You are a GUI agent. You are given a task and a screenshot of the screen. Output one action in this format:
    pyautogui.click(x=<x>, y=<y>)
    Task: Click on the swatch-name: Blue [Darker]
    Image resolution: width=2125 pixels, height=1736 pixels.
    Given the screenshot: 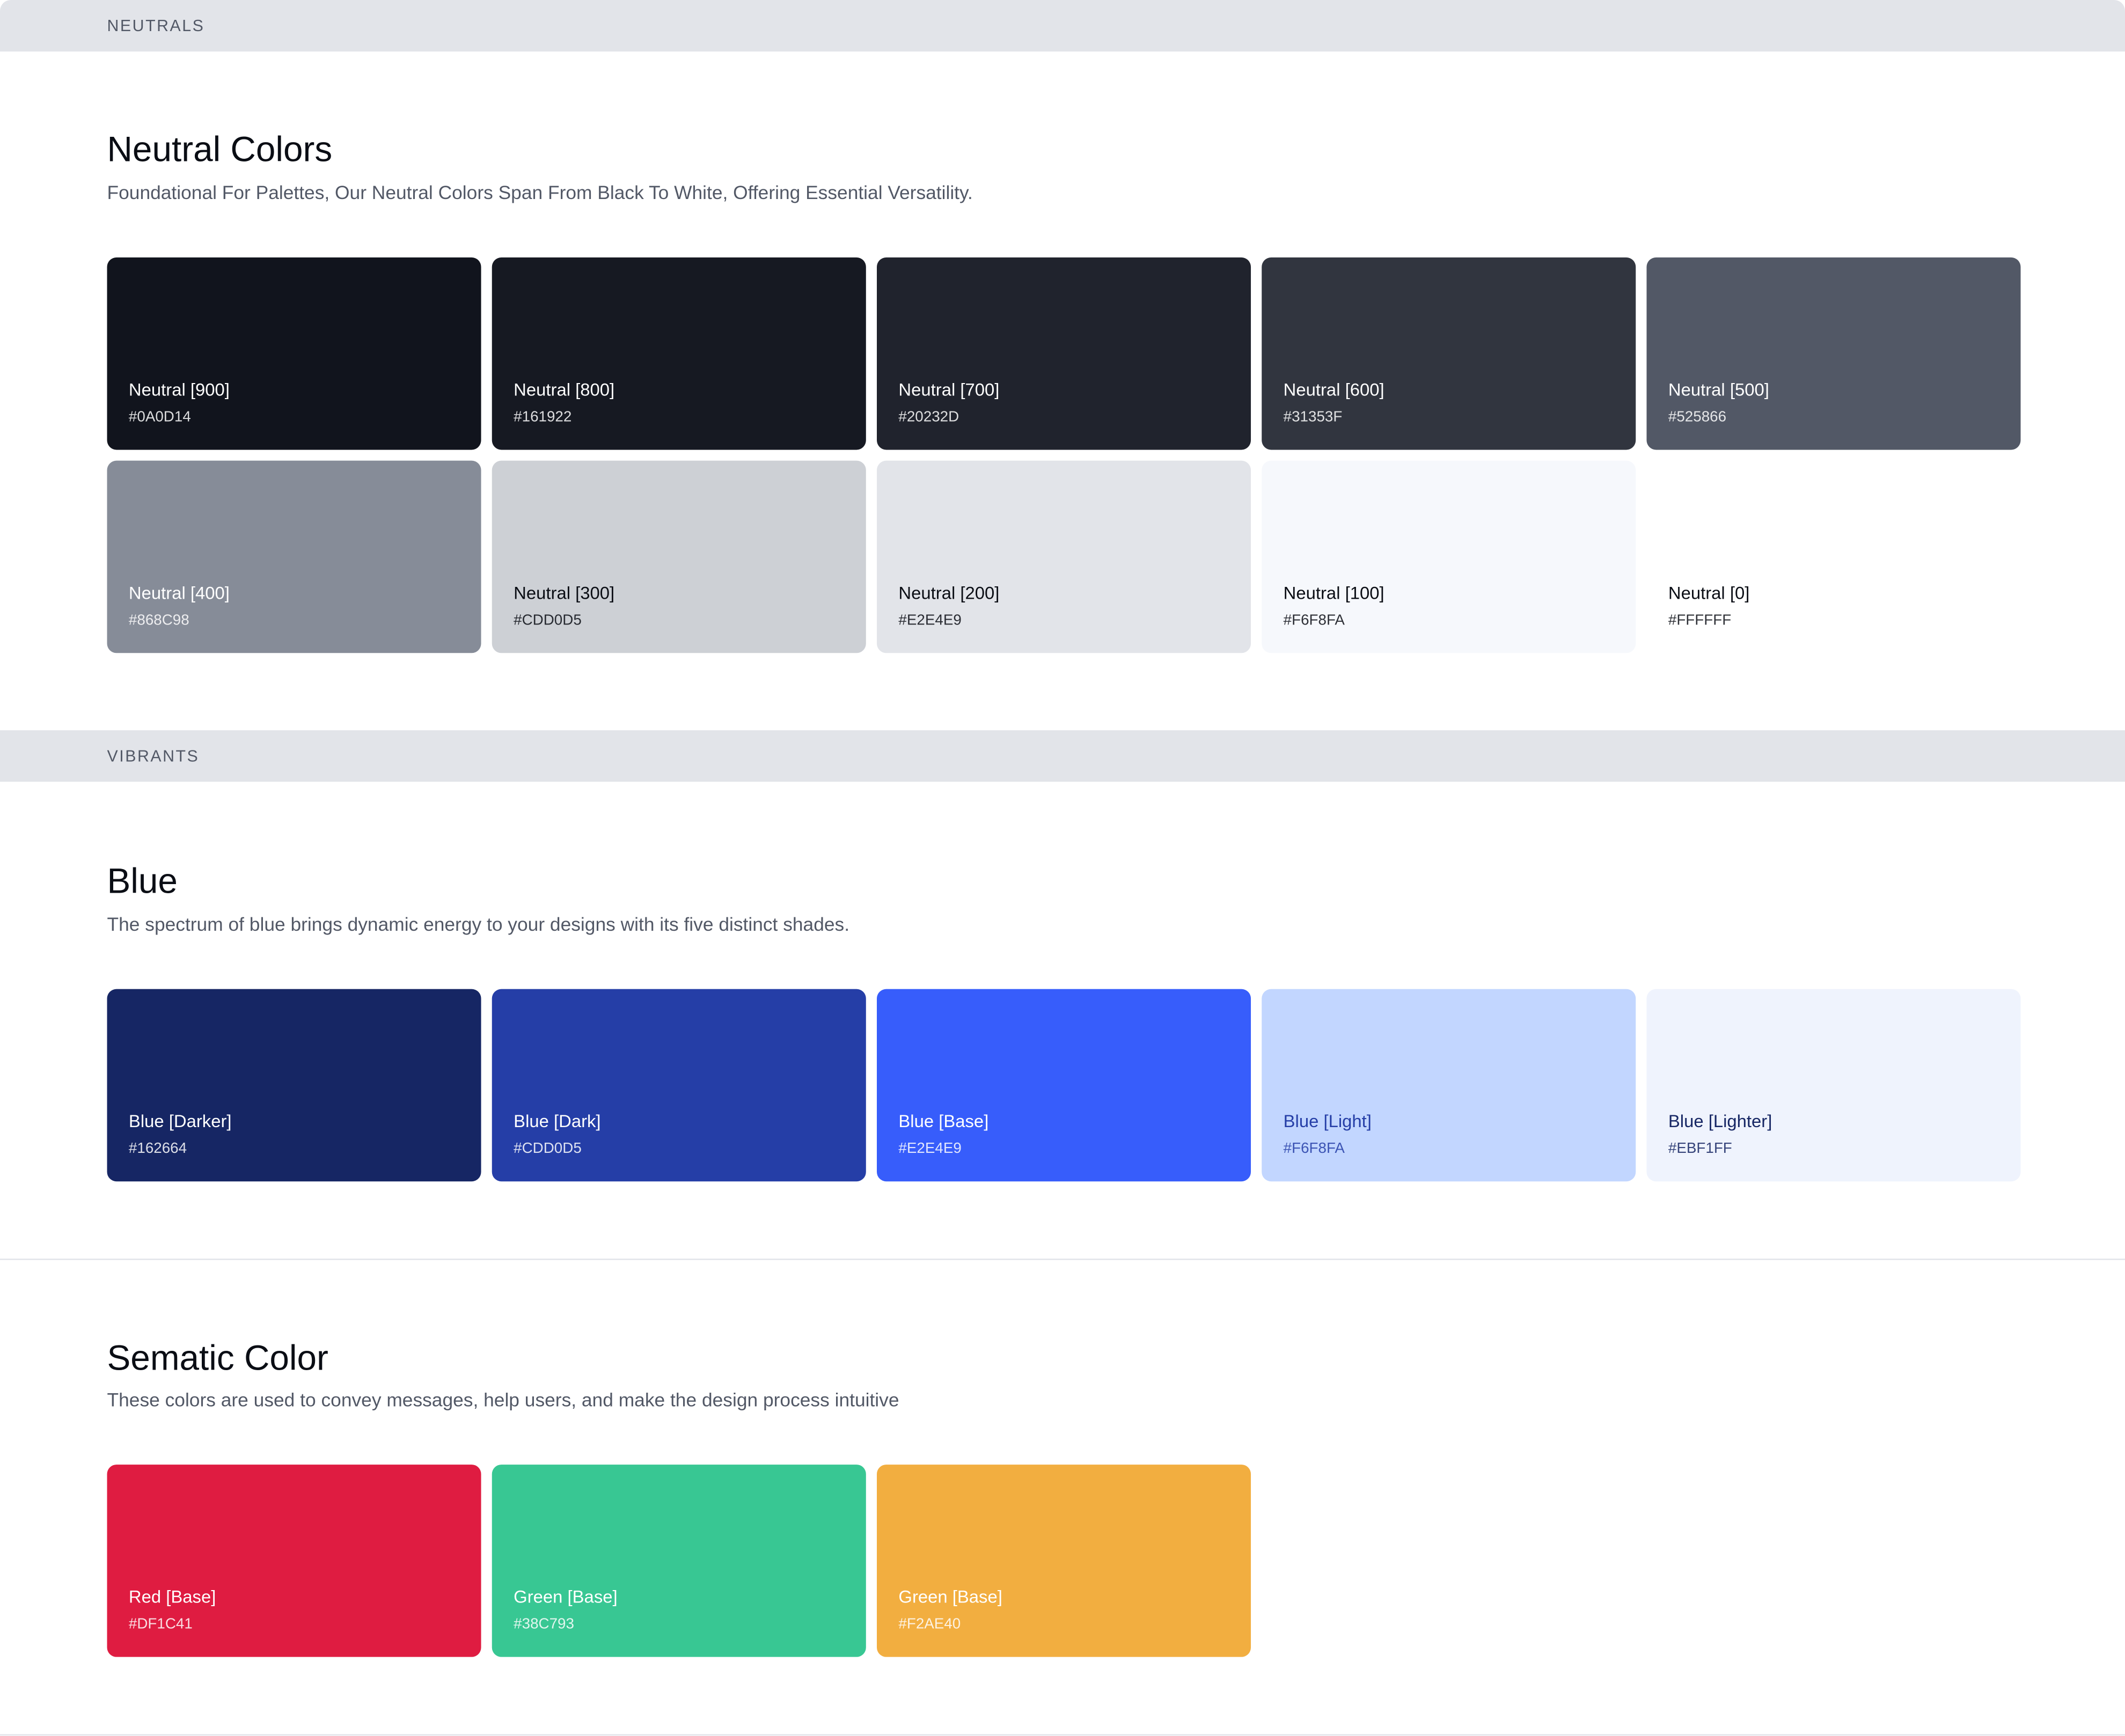 What is the action you would take?
    pyautogui.click(x=180, y=1120)
    